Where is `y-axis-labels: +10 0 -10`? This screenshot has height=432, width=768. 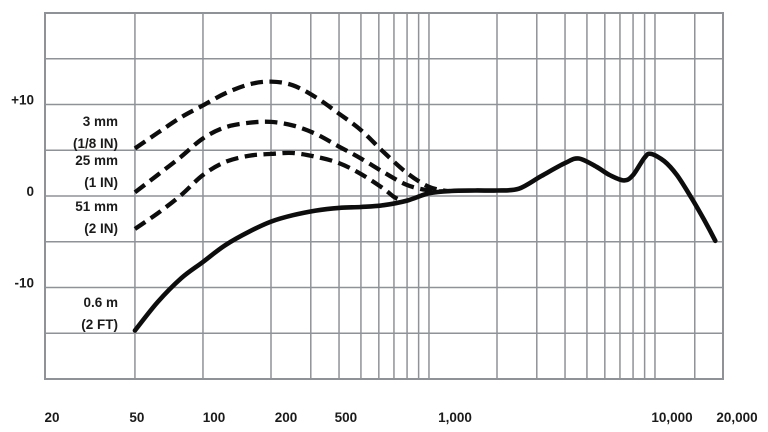
y-axis-labels: +10 0 -10 is located at coordinates (22, 192).